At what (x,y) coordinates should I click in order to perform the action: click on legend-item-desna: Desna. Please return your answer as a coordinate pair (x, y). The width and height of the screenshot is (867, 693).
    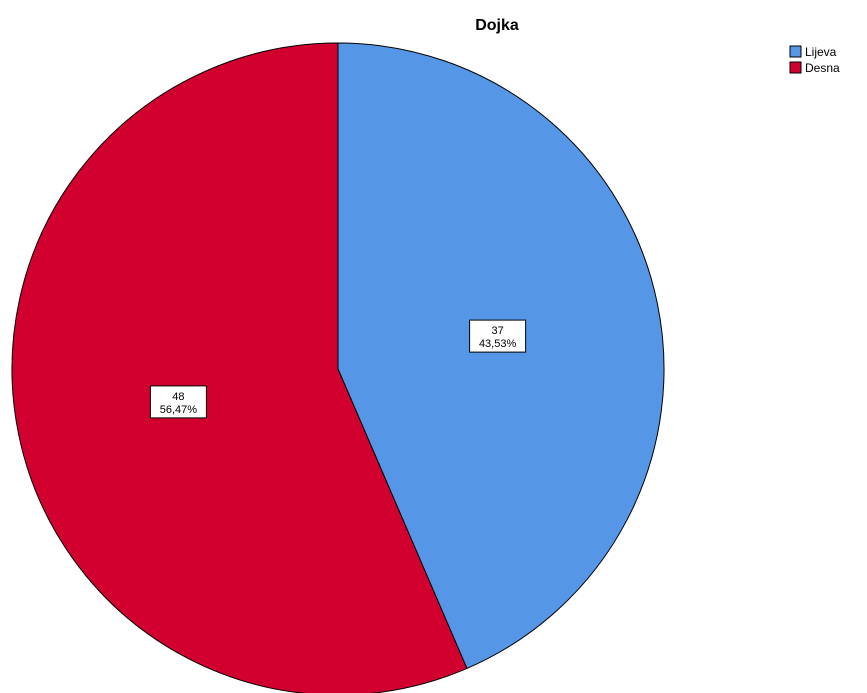
    Looking at the image, I should click on (814, 68).